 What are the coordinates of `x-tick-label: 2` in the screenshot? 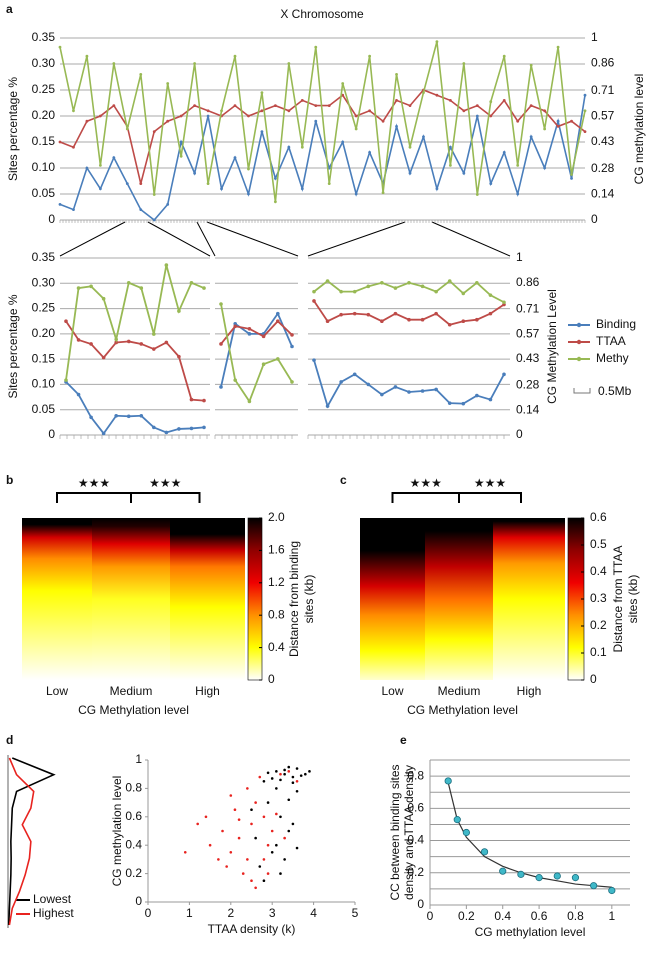 It's located at (230, 913).